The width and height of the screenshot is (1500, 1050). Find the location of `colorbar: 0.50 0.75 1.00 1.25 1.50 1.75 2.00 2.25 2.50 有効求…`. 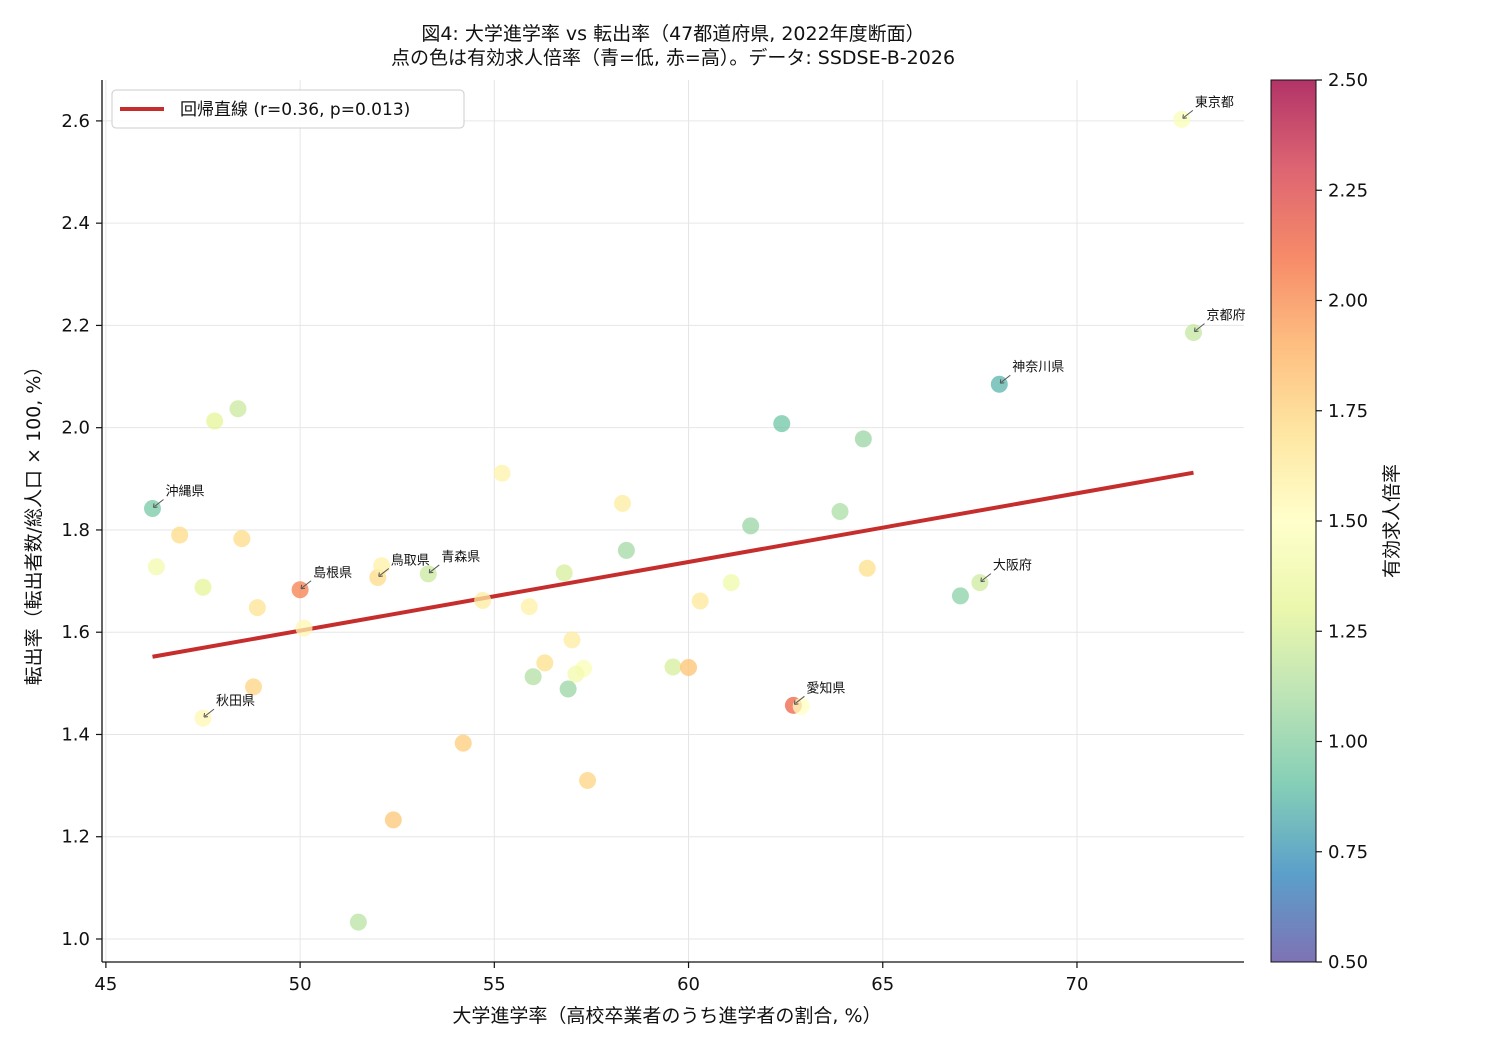

colorbar: 0.50 0.75 1.00 1.25 1.50 1.75 2.00 2.25 2.50 有効求… is located at coordinates (1336, 521).